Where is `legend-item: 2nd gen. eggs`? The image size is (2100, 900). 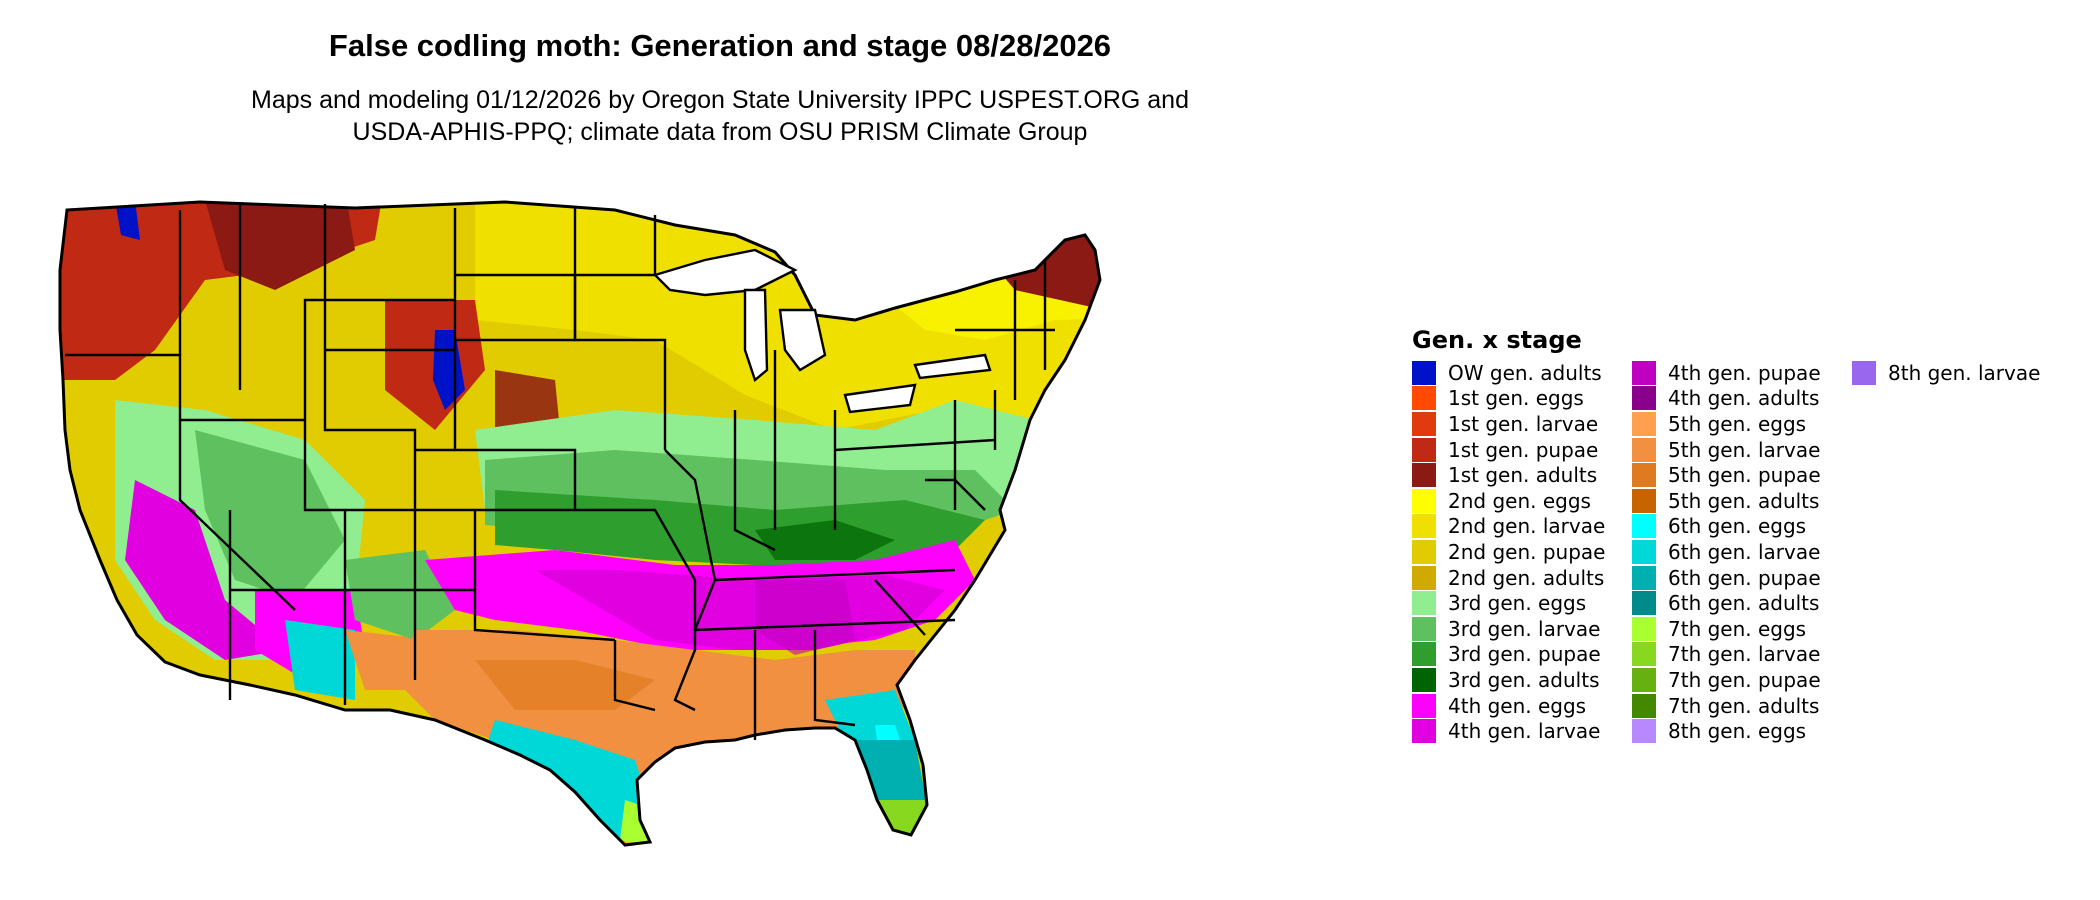
legend-item: 2nd gen. eggs is located at coordinates (1508, 501).